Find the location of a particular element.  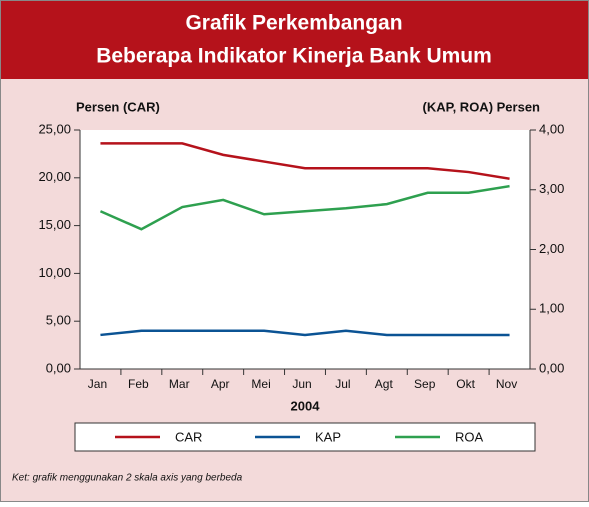

y2-tick-label: 0,00 is located at coordinates (551, 367).